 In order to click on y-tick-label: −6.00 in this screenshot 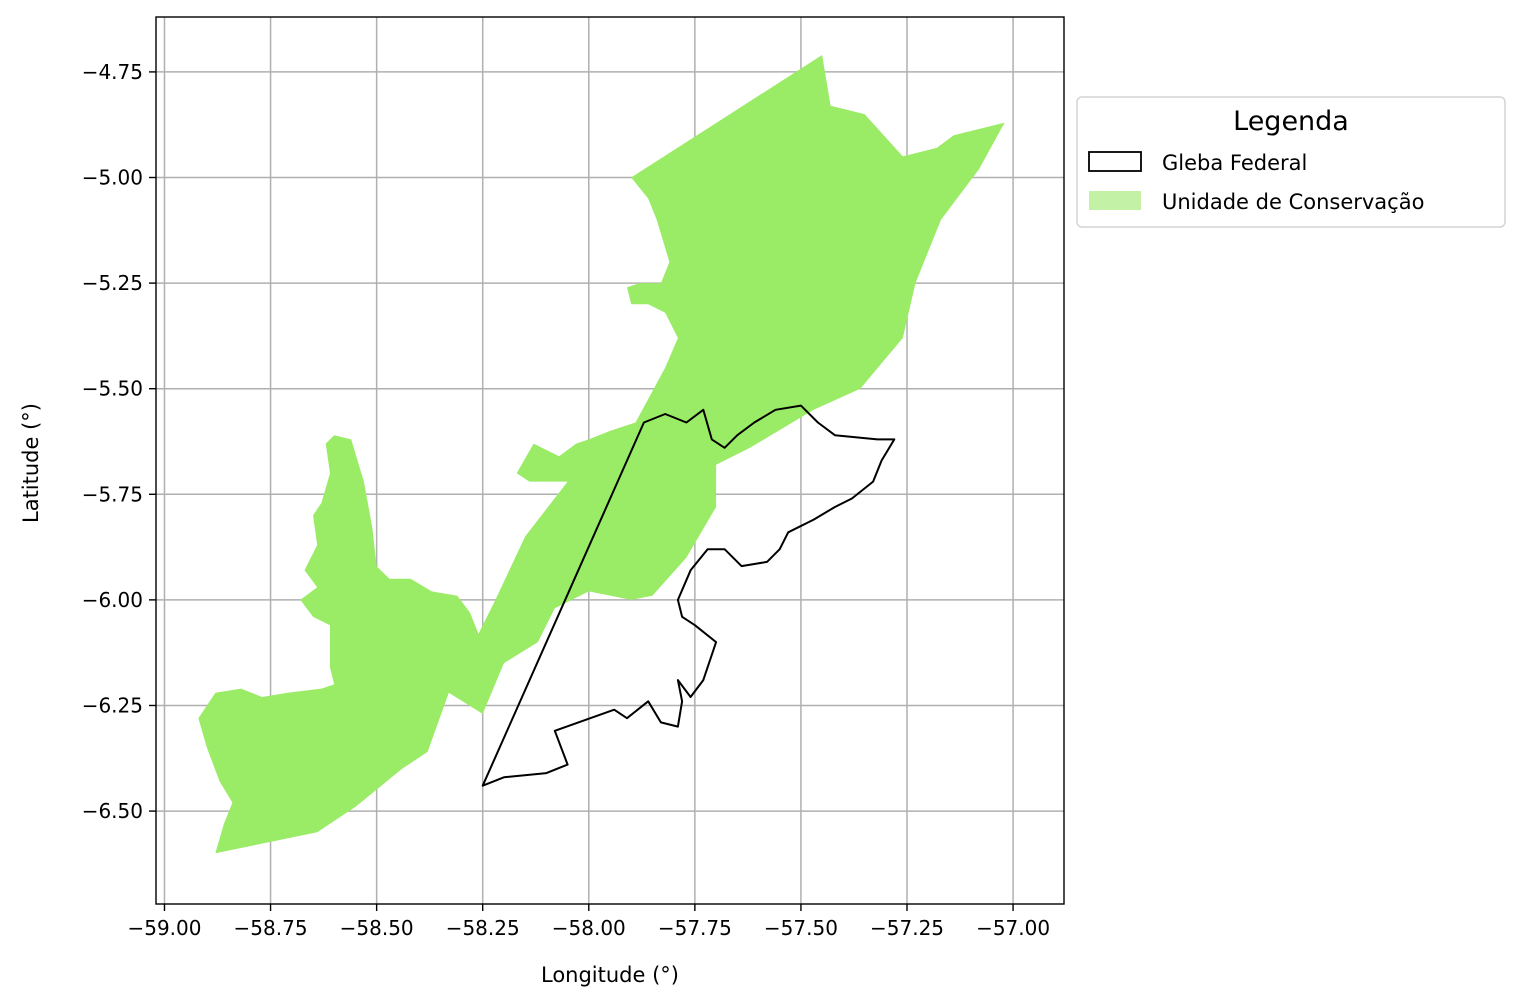, I will do `click(112, 600)`.